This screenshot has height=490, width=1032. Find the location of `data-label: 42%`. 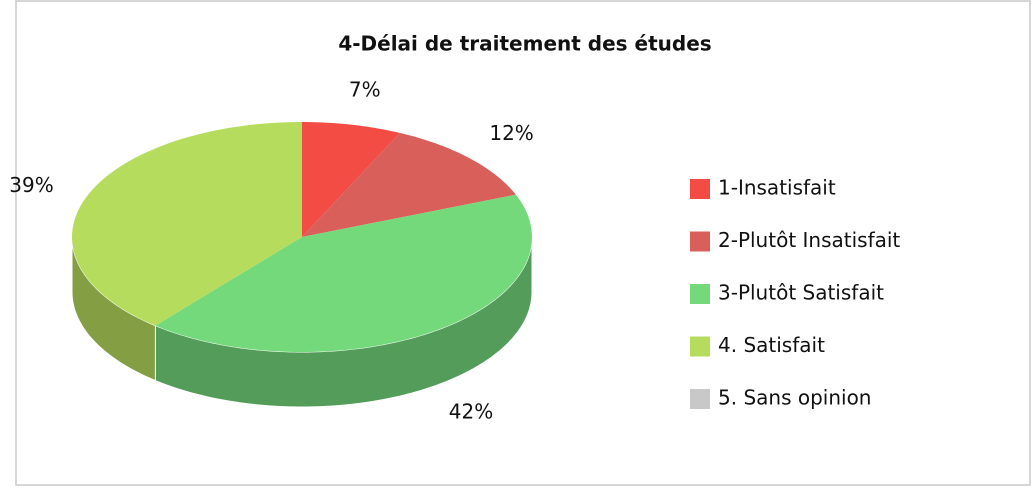

data-label: 42% is located at coordinates (471, 411).